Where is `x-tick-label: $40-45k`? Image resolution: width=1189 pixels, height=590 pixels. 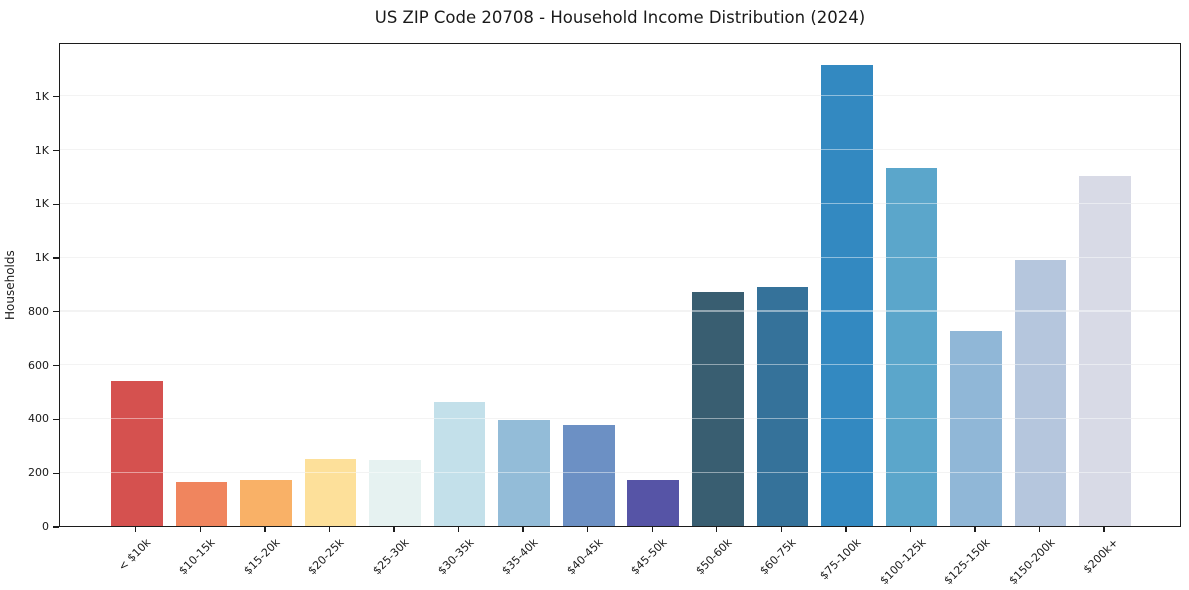
x-tick-label: $40-45k is located at coordinates (584, 557).